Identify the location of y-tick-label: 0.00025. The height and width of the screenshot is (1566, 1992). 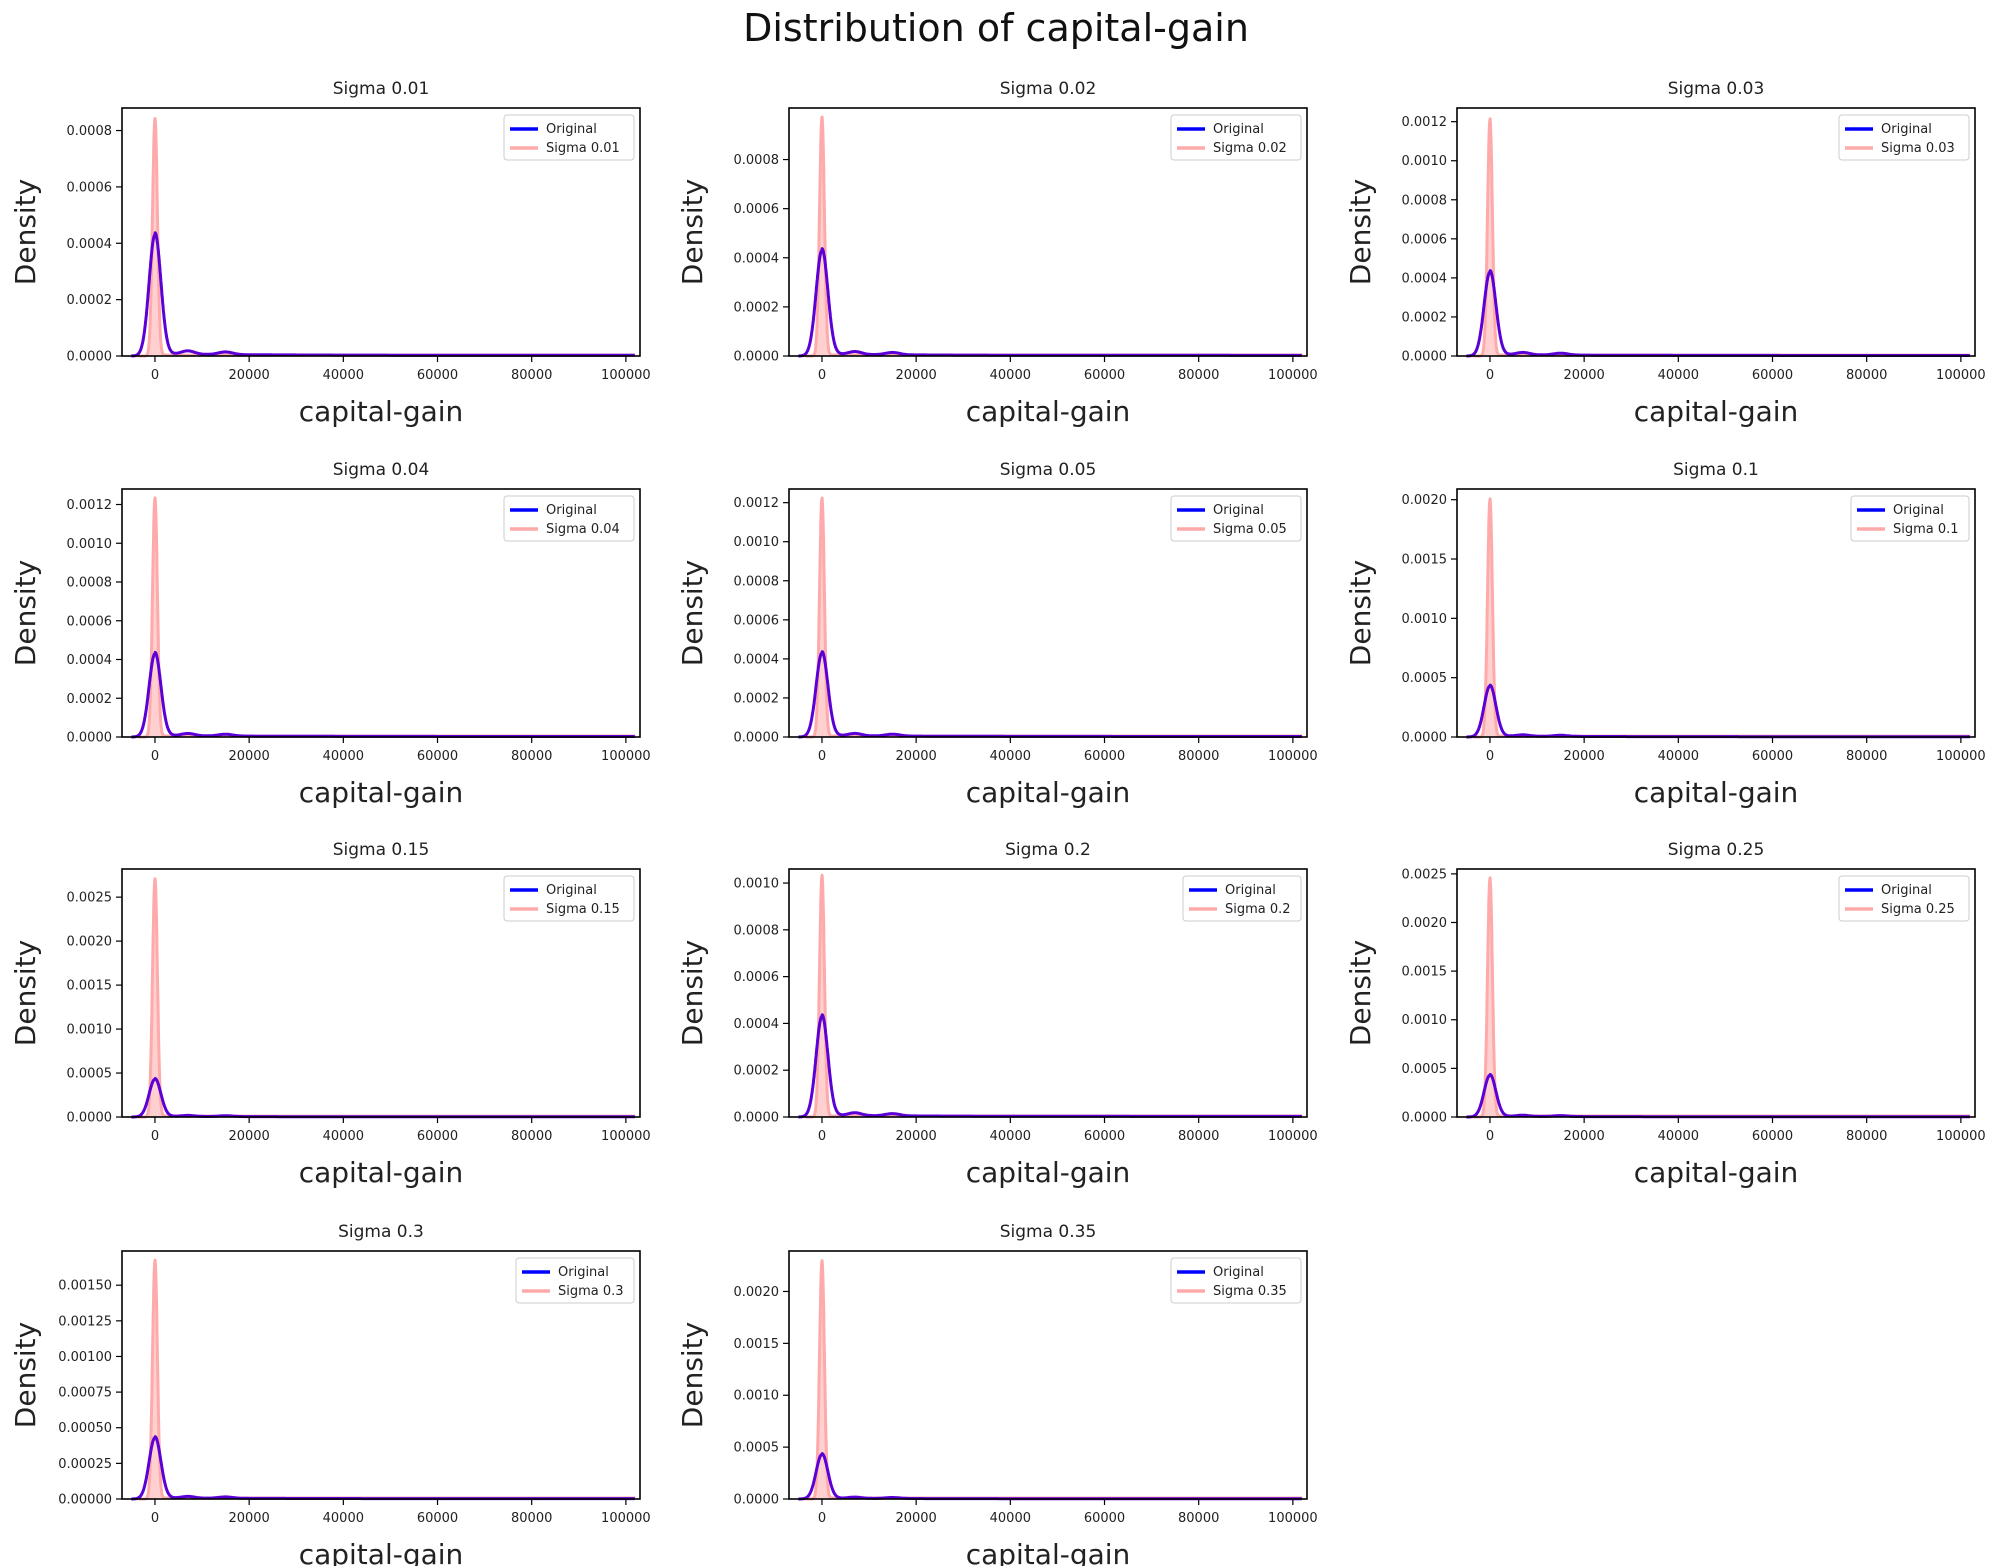
(85, 1464).